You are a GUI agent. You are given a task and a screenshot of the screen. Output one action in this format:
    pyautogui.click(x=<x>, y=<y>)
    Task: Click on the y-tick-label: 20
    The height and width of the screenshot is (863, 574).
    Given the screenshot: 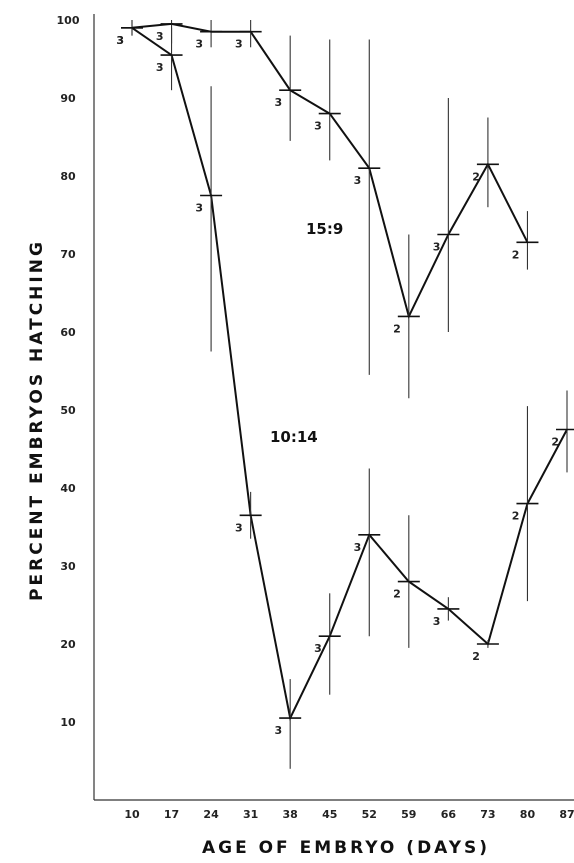 What is the action you would take?
    pyautogui.click(x=68, y=644)
    